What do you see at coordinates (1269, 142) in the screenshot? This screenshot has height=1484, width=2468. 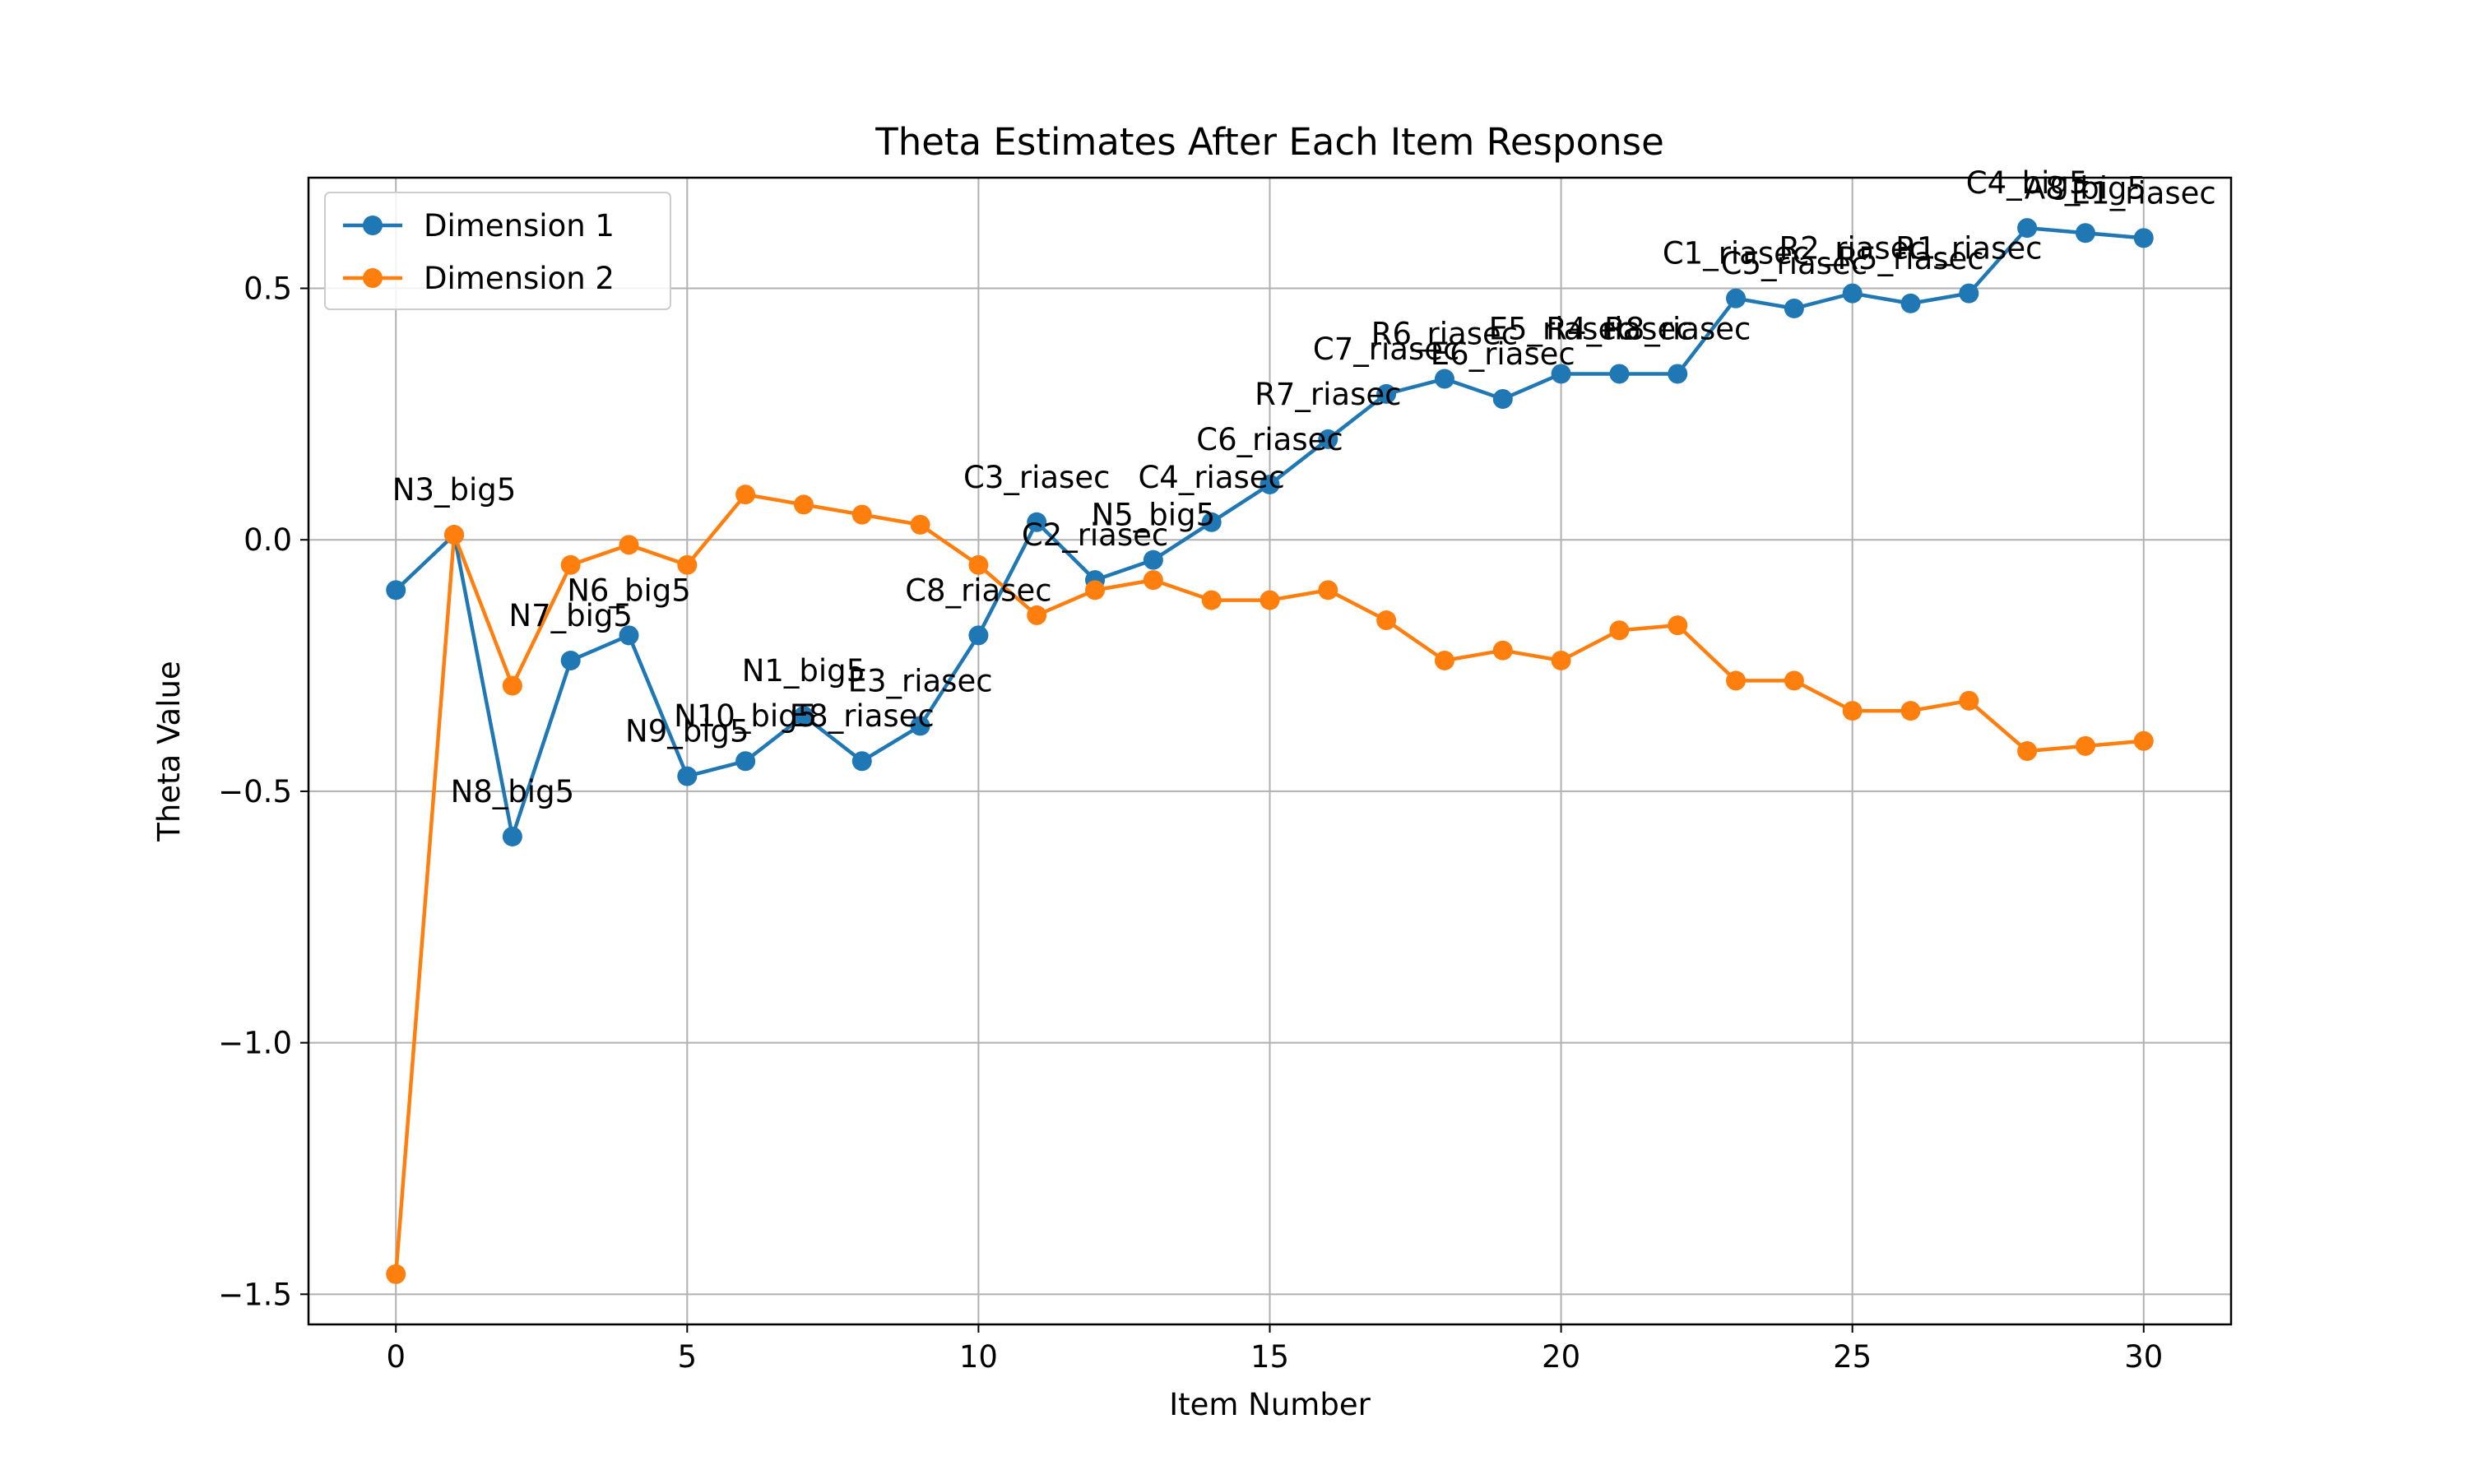 I see `chart-title: Theta Estimates After Each Item Response` at bounding box center [1269, 142].